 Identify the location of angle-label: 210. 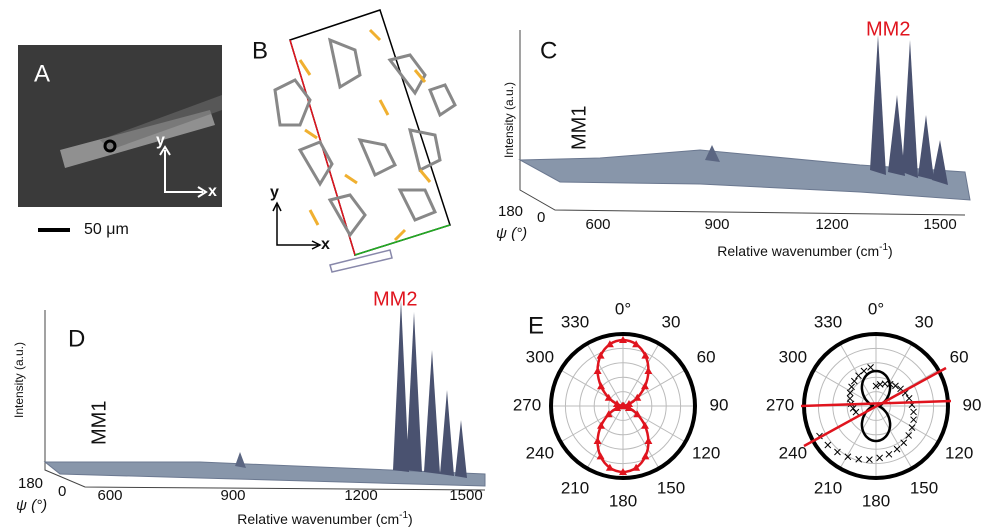
(575, 488).